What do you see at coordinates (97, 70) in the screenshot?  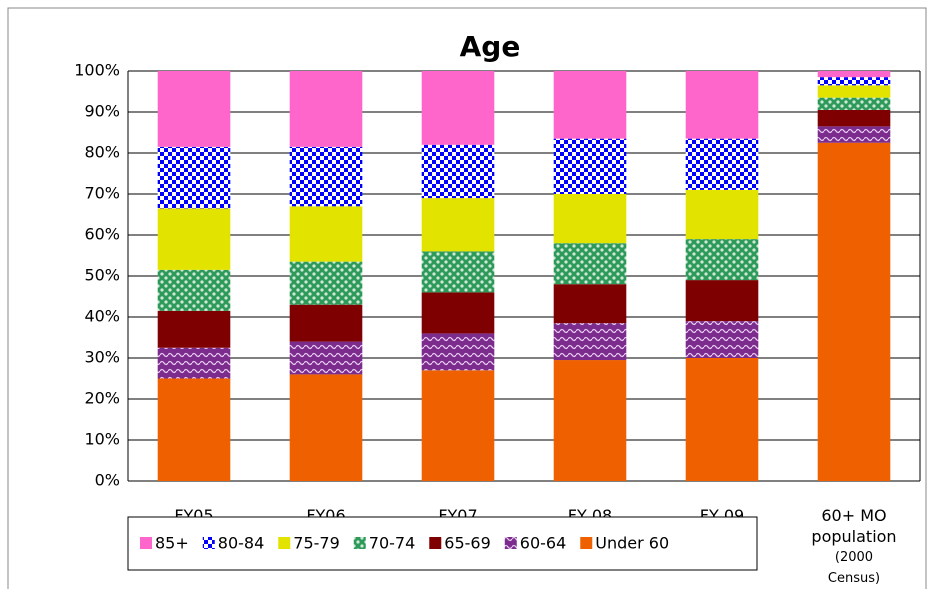 I see `y-tick-label: 100%` at bounding box center [97, 70].